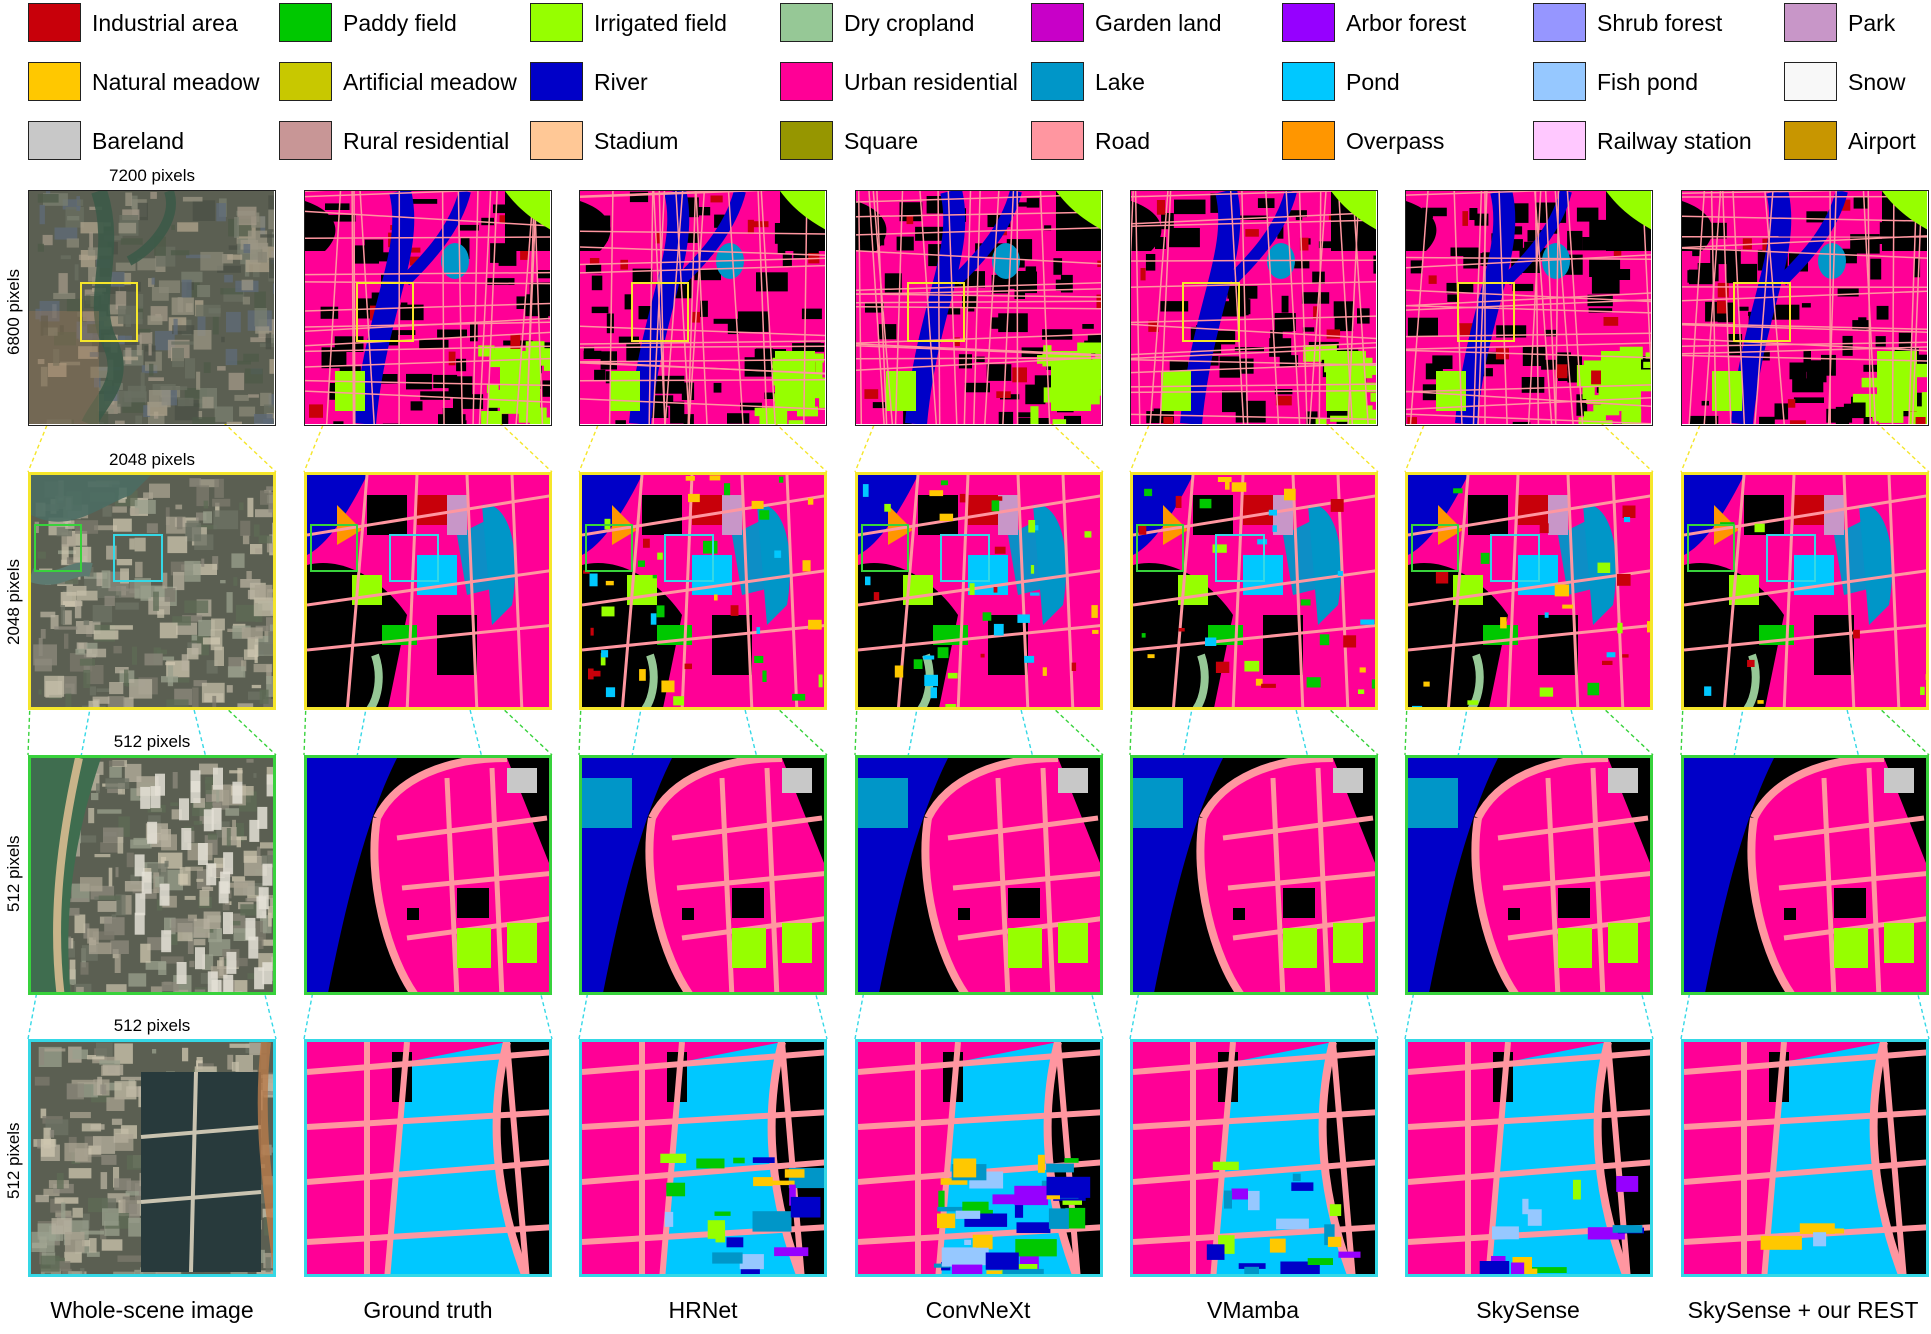  What do you see at coordinates (1528, 1310) in the screenshot?
I see `column-label-skysense: SkySense` at bounding box center [1528, 1310].